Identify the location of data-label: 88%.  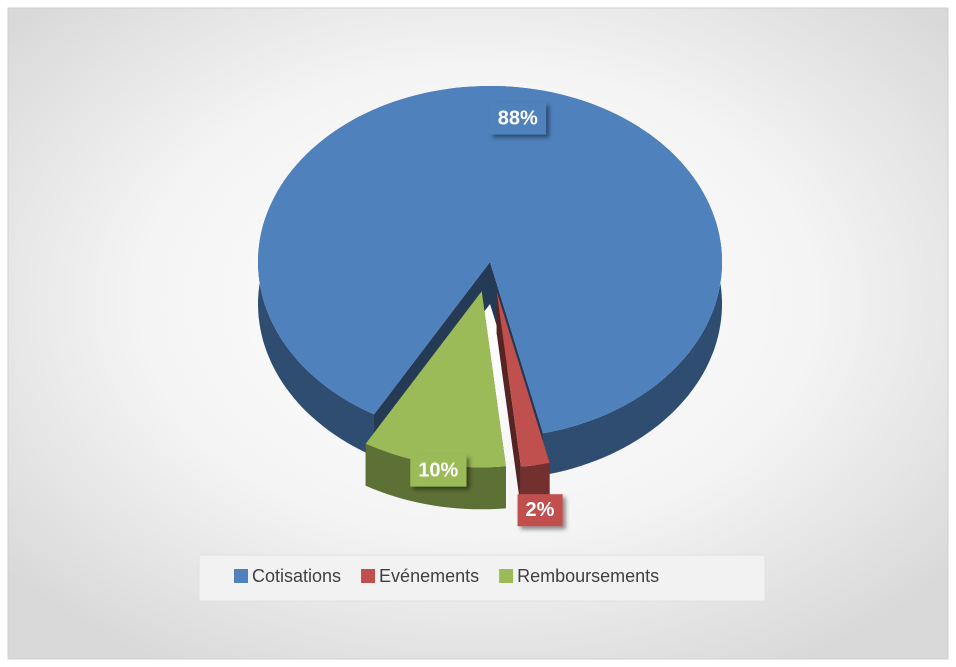
(518, 119).